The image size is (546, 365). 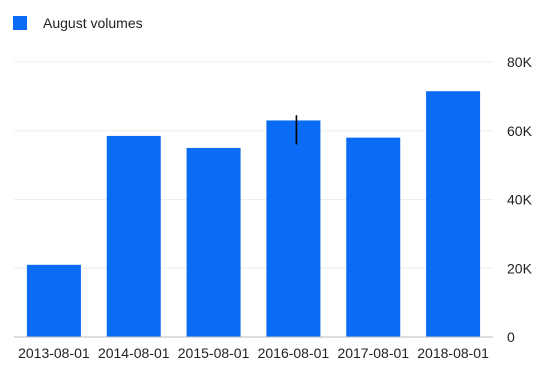 I want to click on x-tick-label-2015-08-01: 2015-08-01, so click(x=214, y=353).